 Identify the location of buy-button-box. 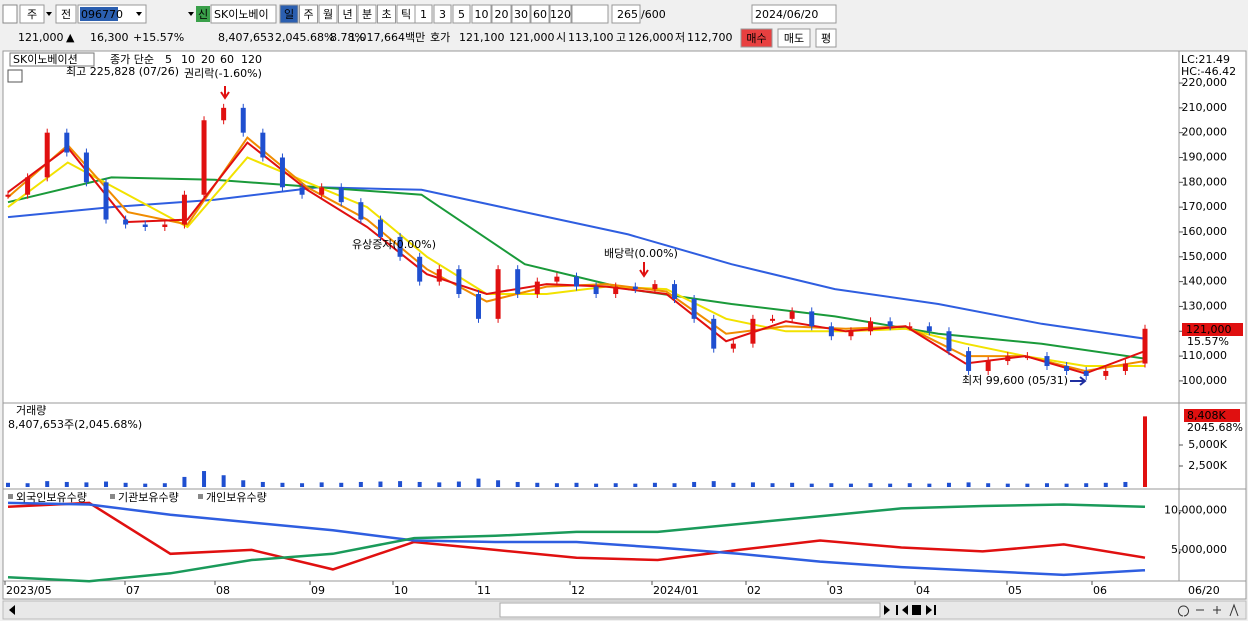
(756, 38).